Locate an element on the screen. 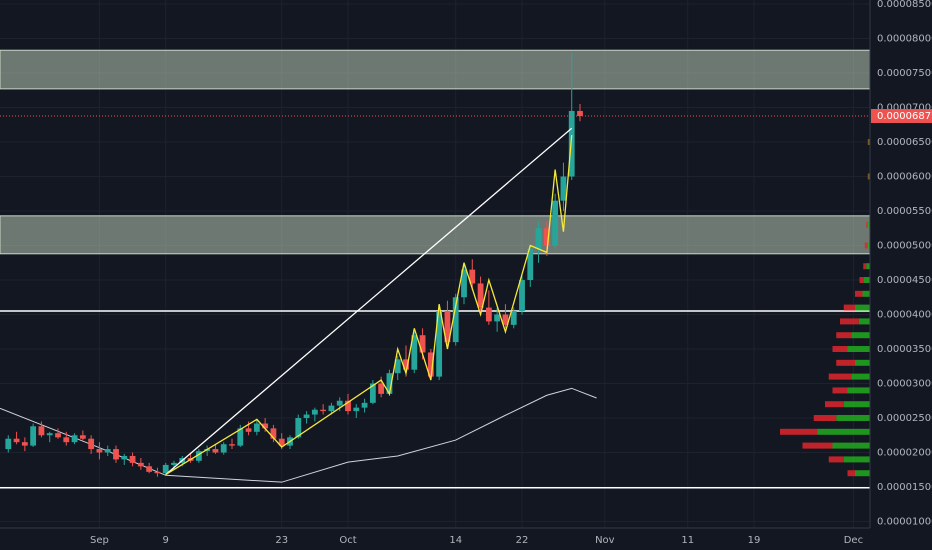 Image resolution: width=932 pixels, height=550 pixels. x-tick-label: Oct is located at coordinates (347, 540).